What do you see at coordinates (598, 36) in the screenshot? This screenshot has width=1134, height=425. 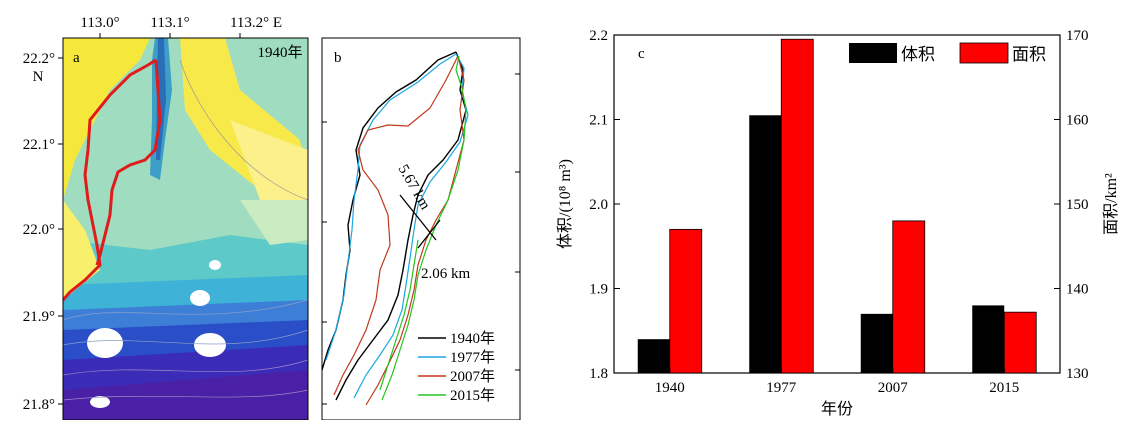 I see `y-left-tick-label: 2.2` at bounding box center [598, 36].